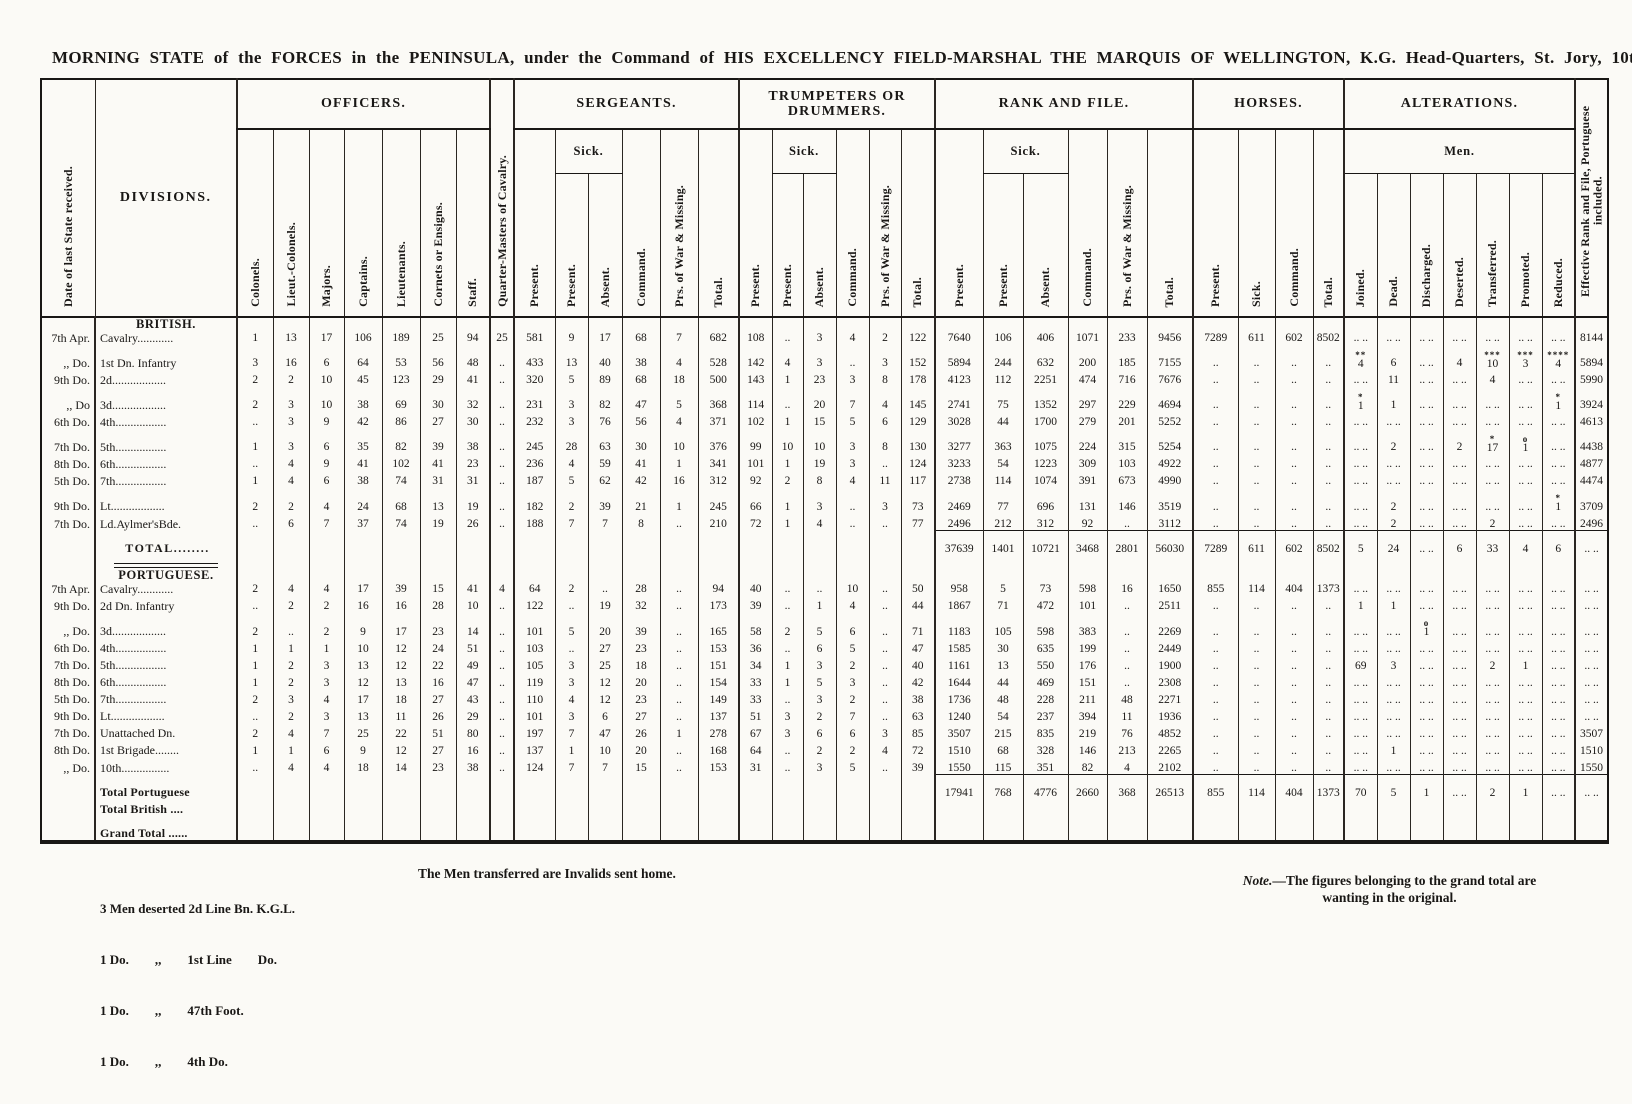  I want to click on value-cell: 1223, so click(1045, 463).